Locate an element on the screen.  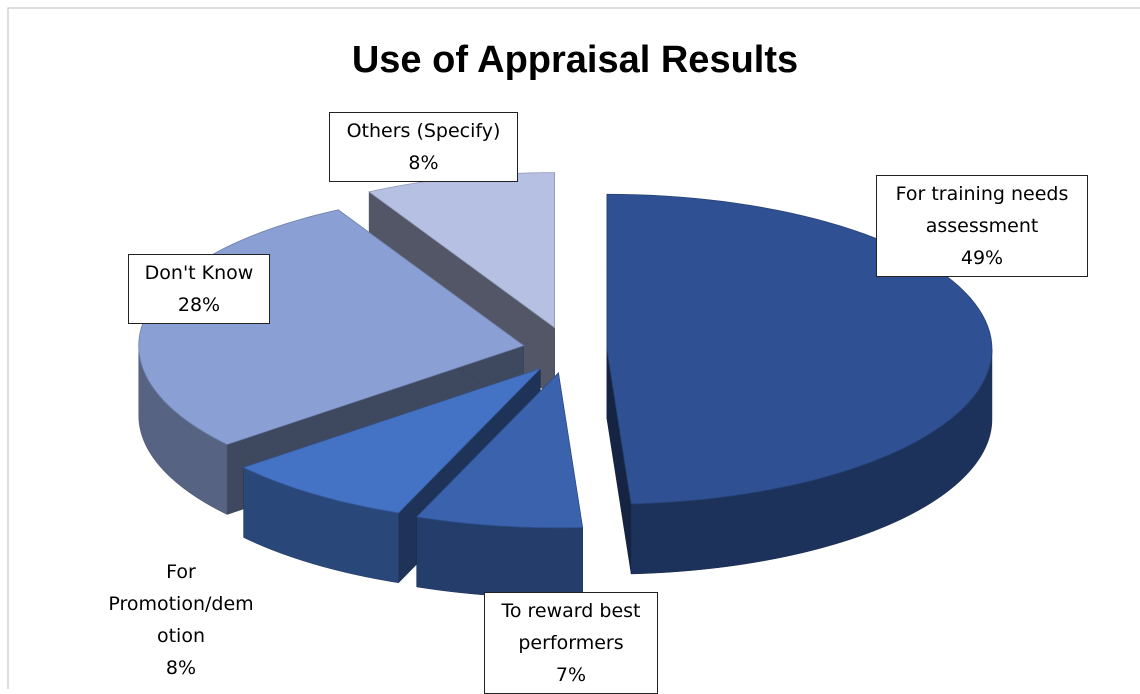
data-label: To reward best performers 7% is located at coordinates (571, 643).